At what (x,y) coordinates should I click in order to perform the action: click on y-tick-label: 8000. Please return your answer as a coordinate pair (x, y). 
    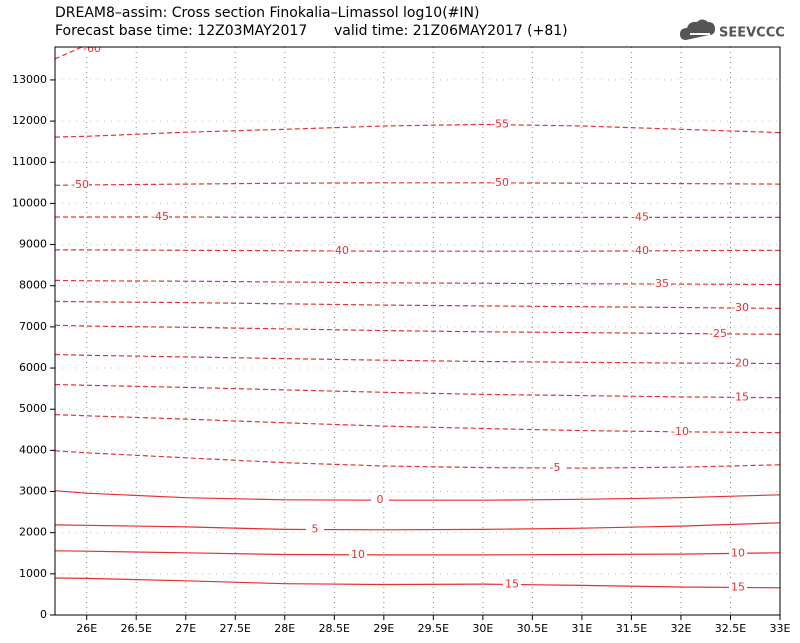
    Looking at the image, I should click on (33, 285).